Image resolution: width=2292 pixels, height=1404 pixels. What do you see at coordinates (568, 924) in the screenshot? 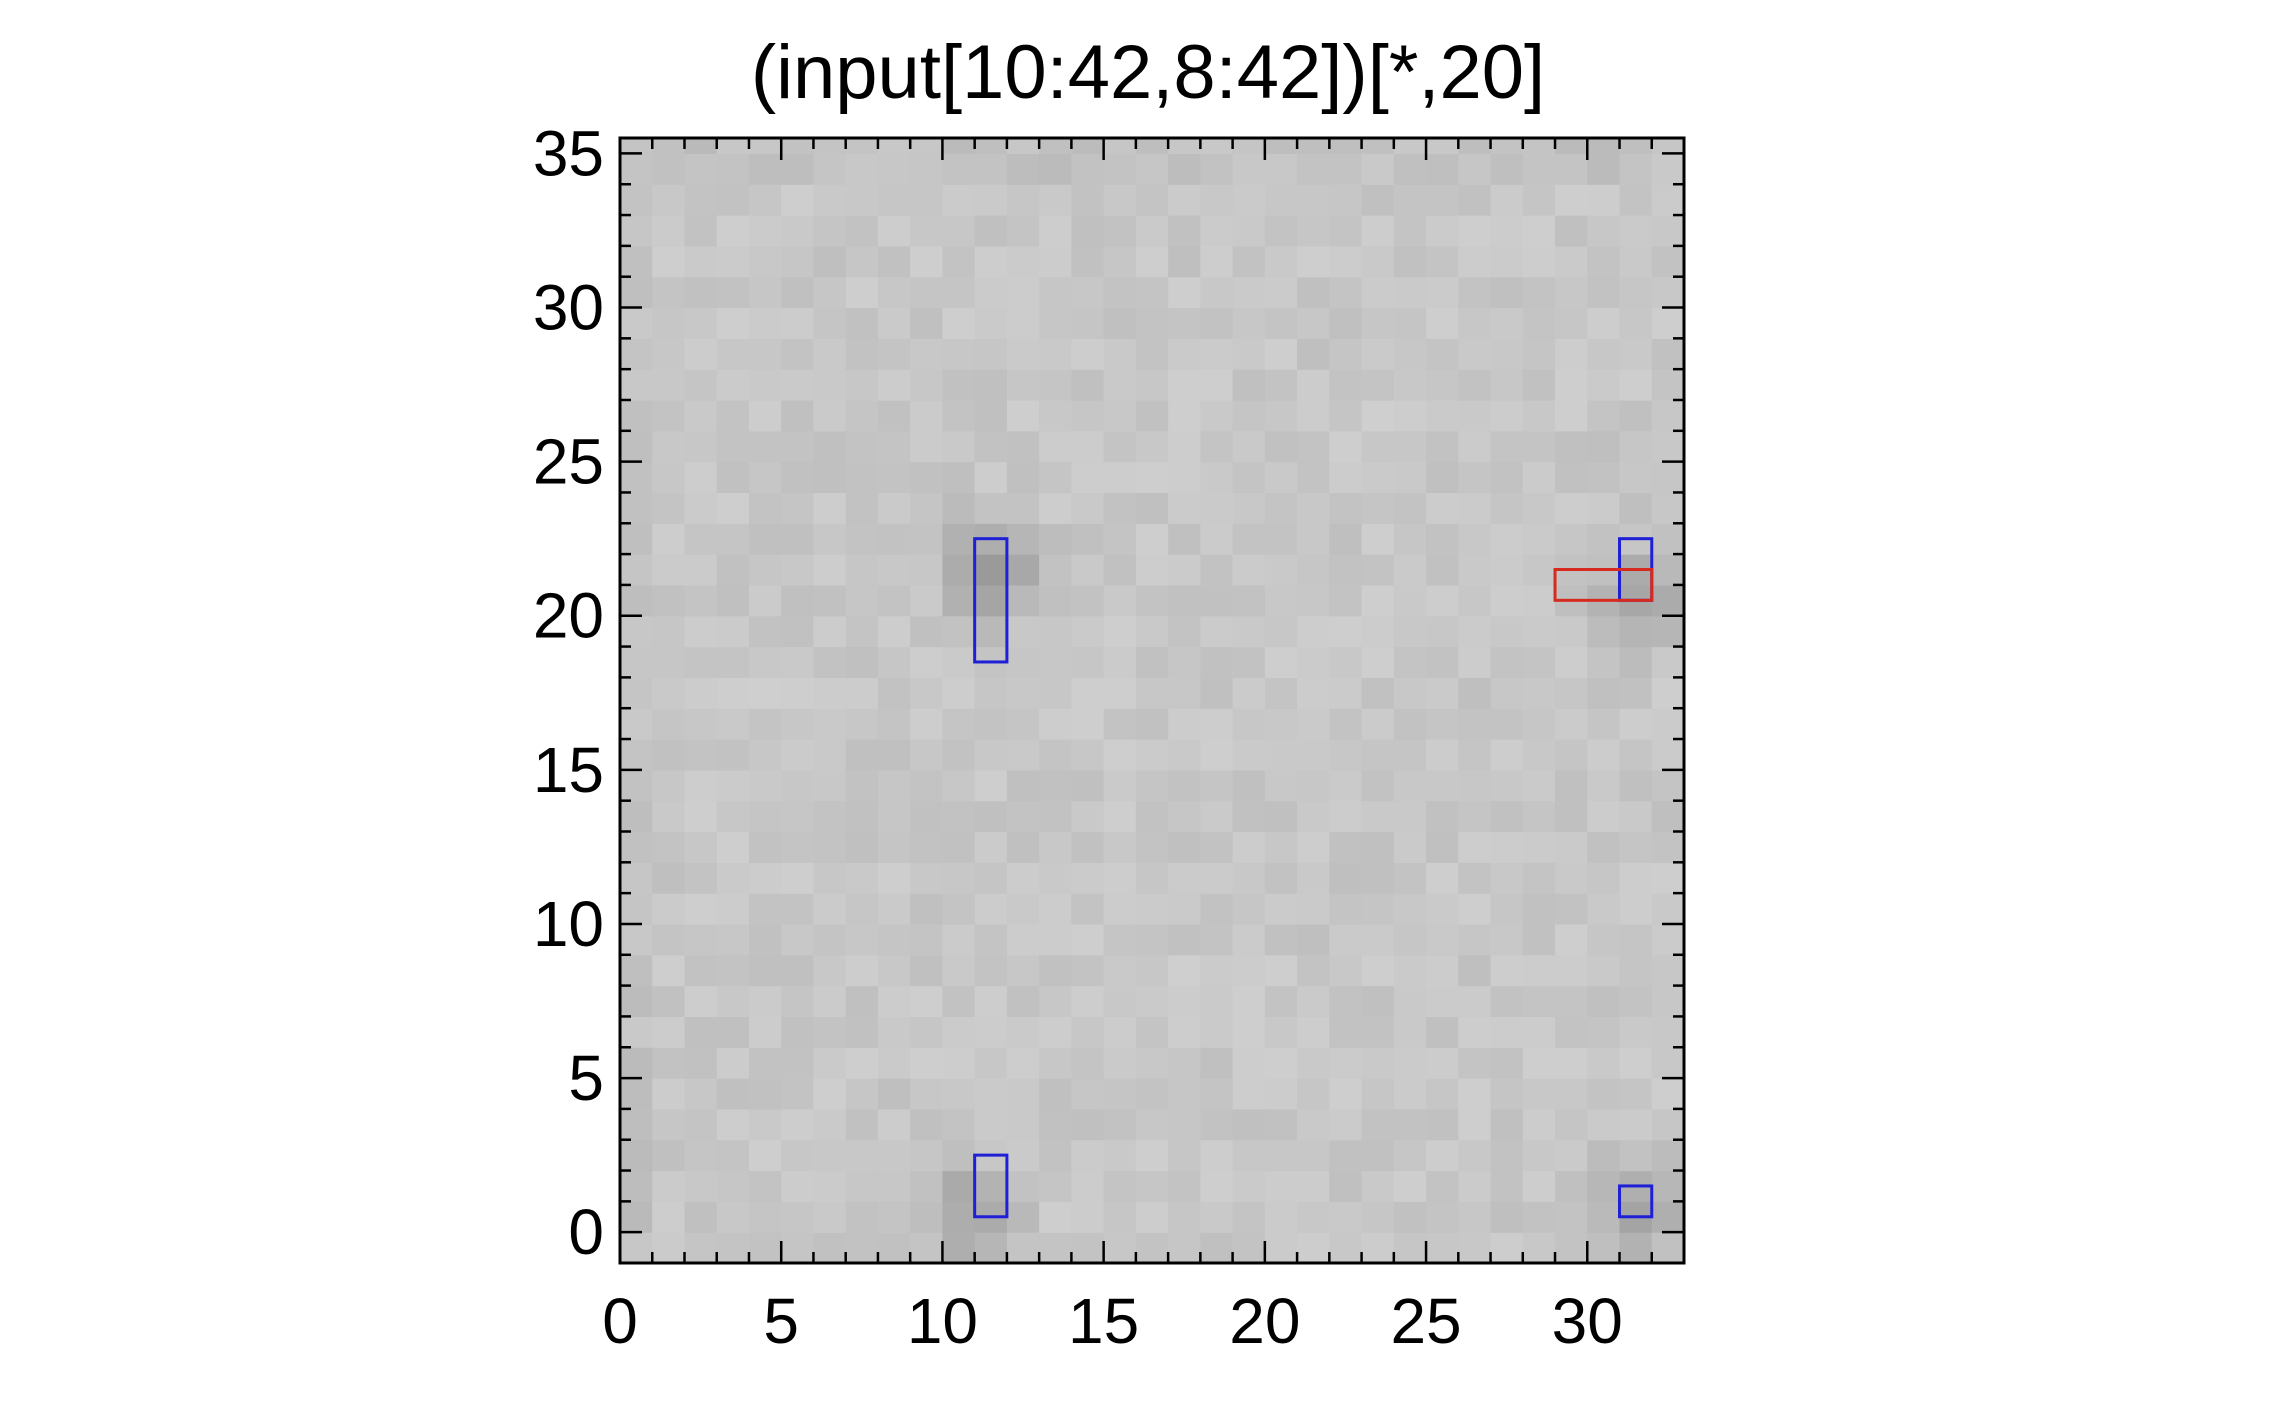
I see `y-tick-label: 10` at bounding box center [568, 924].